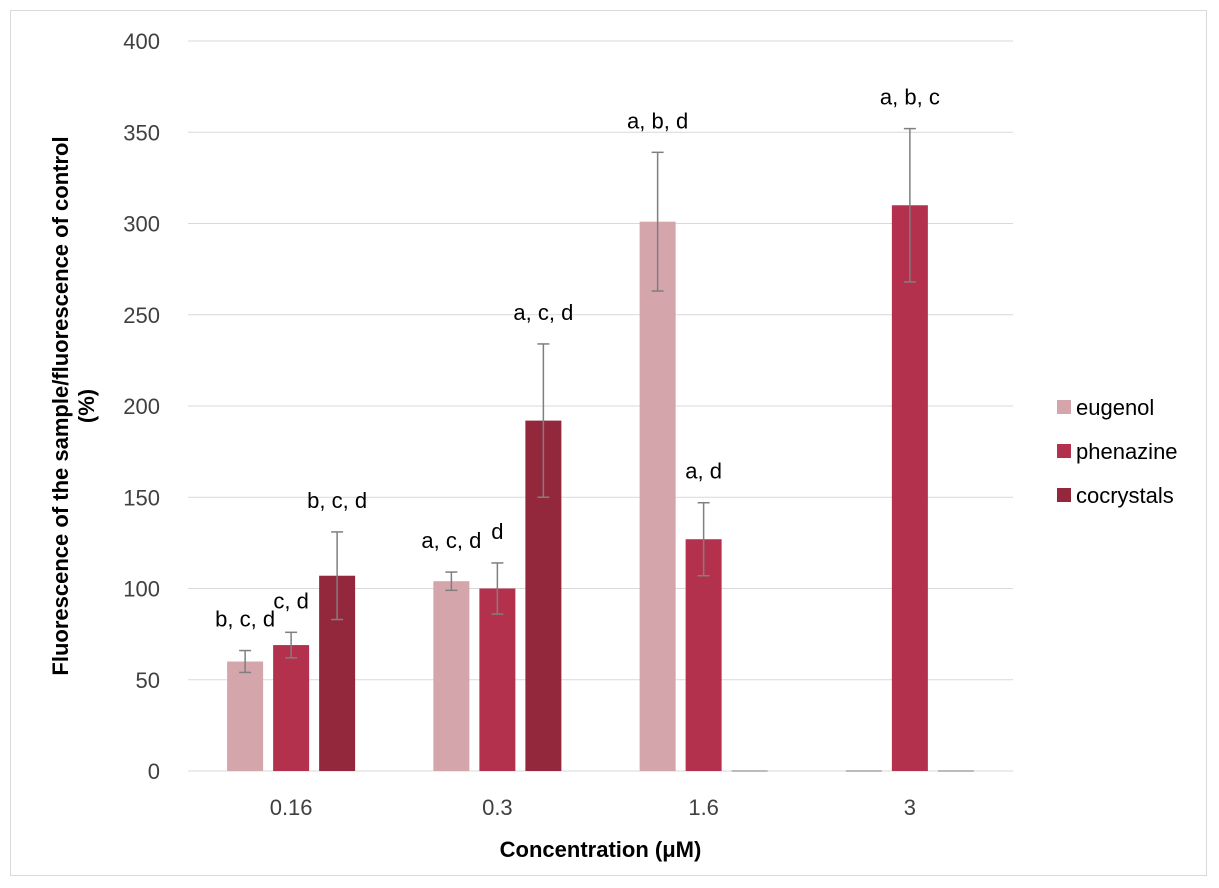 The image size is (1219, 888). I want to click on y-tick-label: 300, so click(141, 224).